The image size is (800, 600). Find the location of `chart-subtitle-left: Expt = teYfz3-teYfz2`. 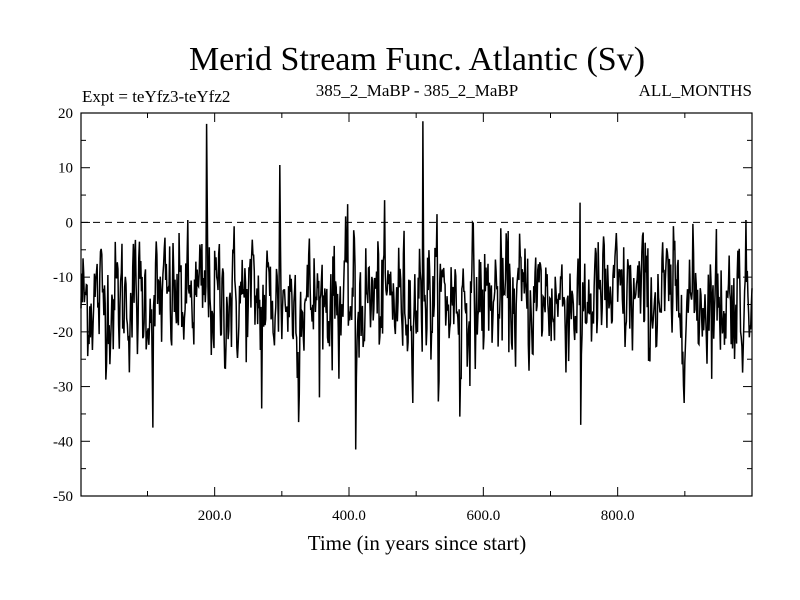

chart-subtitle-left: Expt = teYfz3-teYfz2 is located at coordinates (156, 96).